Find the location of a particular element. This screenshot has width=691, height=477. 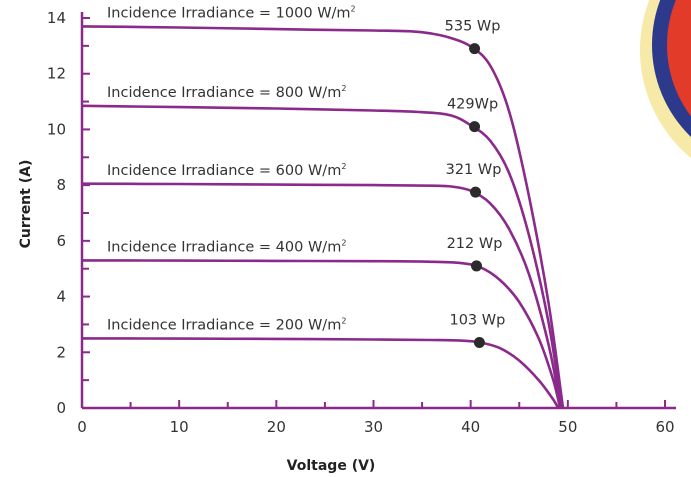

irradiance-label: Incidence Irradiance = 400 W/m2 is located at coordinates (226, 246).